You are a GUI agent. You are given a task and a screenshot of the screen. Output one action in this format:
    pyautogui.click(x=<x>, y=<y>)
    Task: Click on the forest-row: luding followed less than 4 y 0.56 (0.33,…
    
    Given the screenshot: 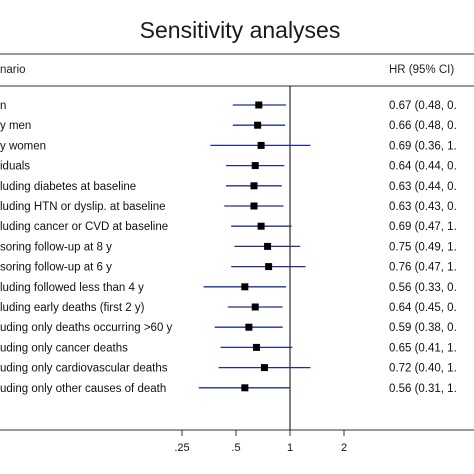 What is the action you would take?
    pyautogui.click(x=228, y=288)
    